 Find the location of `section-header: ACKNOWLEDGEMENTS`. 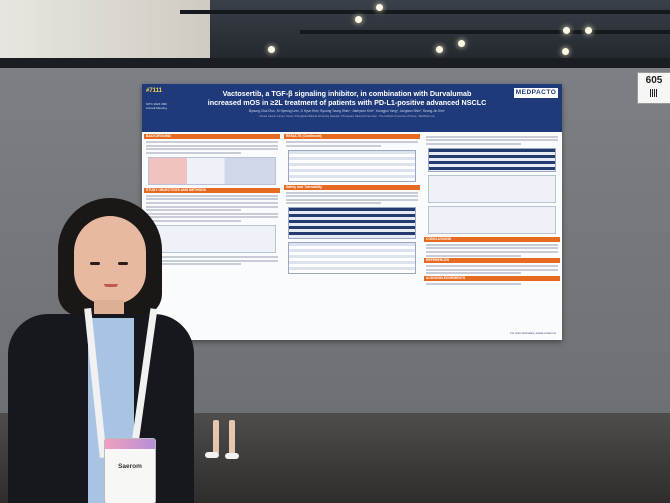

section-header: ACKNOWLEDGEMENTS is located at coordinates (492, 278).